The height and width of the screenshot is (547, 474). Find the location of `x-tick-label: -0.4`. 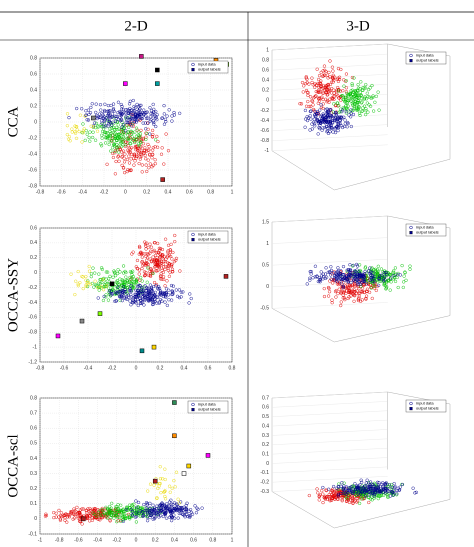

x-tick-label: -0.4 is located at coordinates (88, 368).